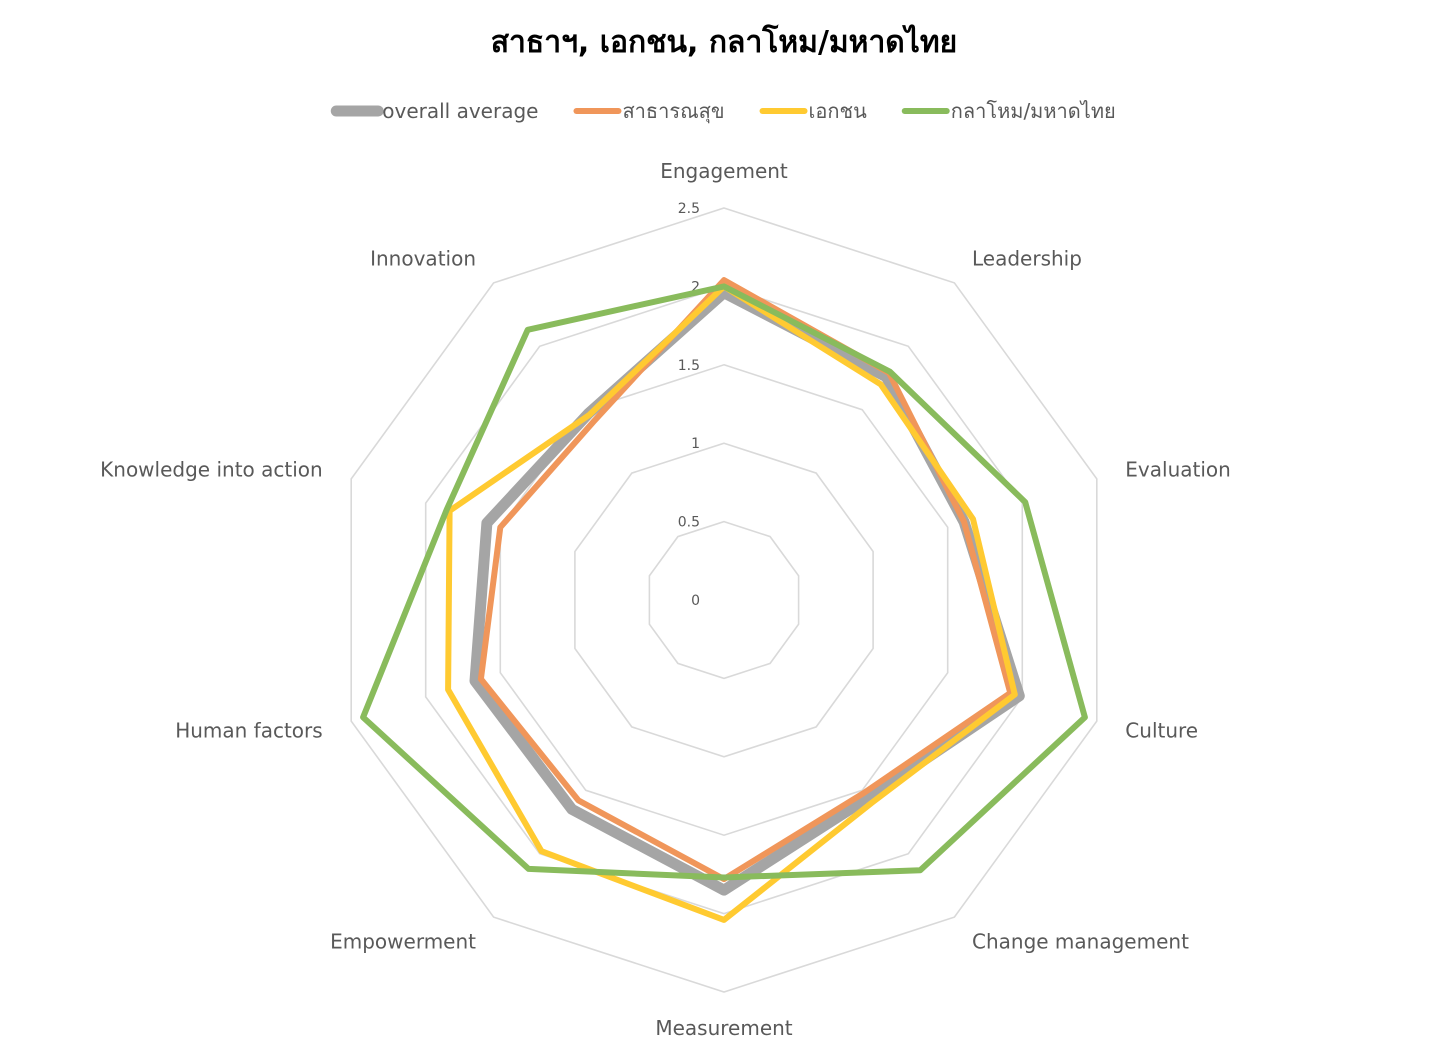  I want to click on category-label: Culture, so click(1161, 730).